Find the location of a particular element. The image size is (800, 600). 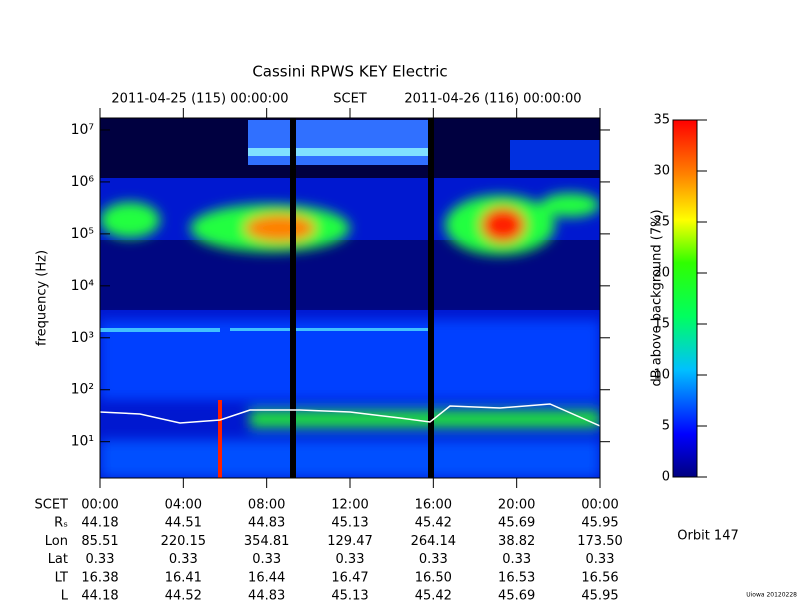

y-tick-label: 10¹ is located at coordinates (82, 442).